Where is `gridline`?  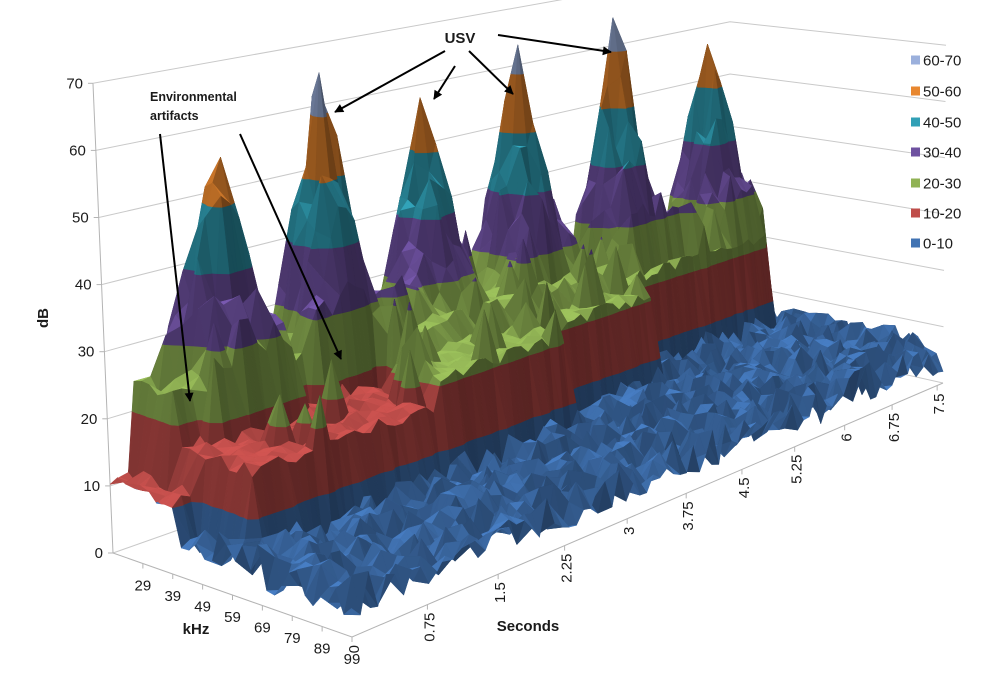 gridline is located at coordinates (327, 42).